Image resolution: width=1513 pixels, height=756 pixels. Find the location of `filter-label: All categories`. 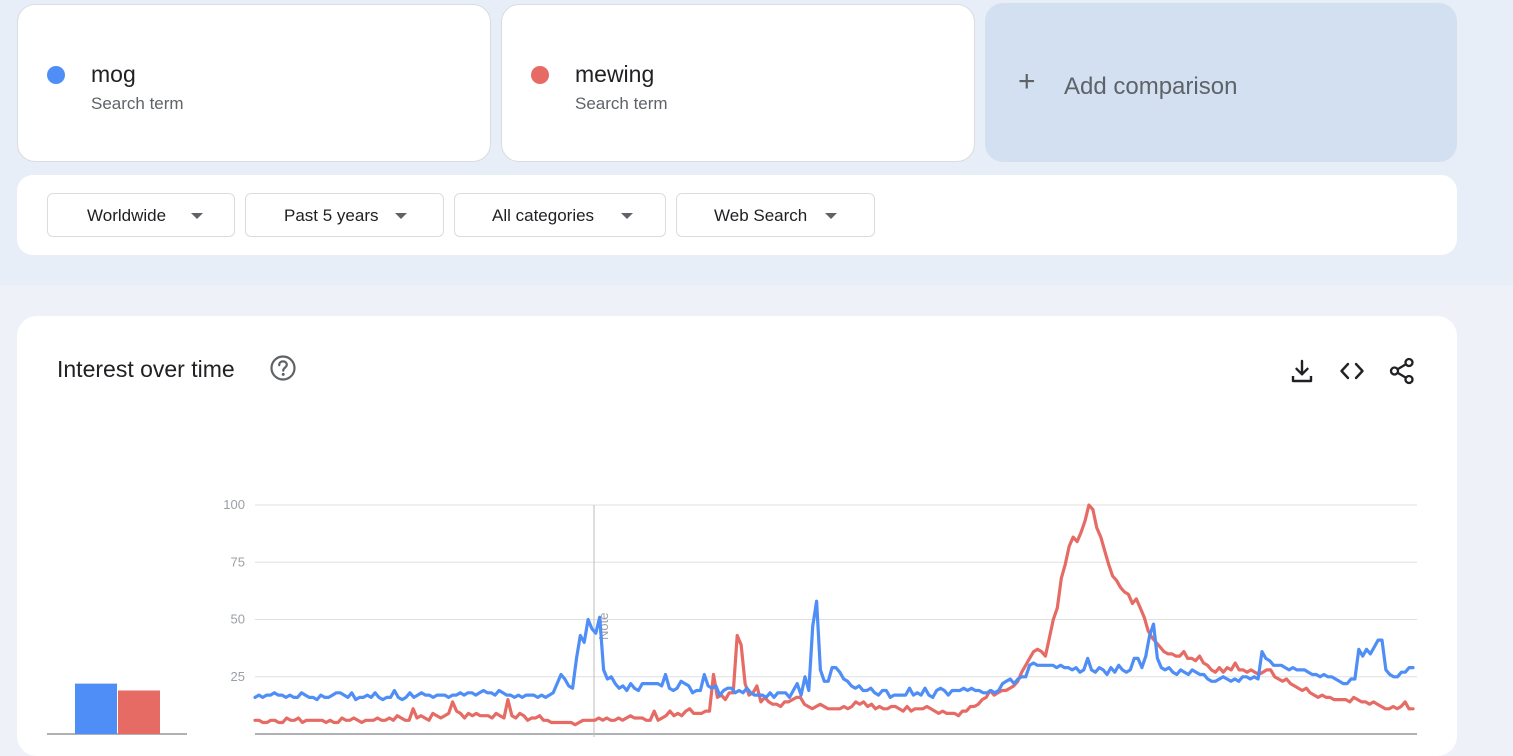

filter-label: All categories is located at coordinates (543, 215).